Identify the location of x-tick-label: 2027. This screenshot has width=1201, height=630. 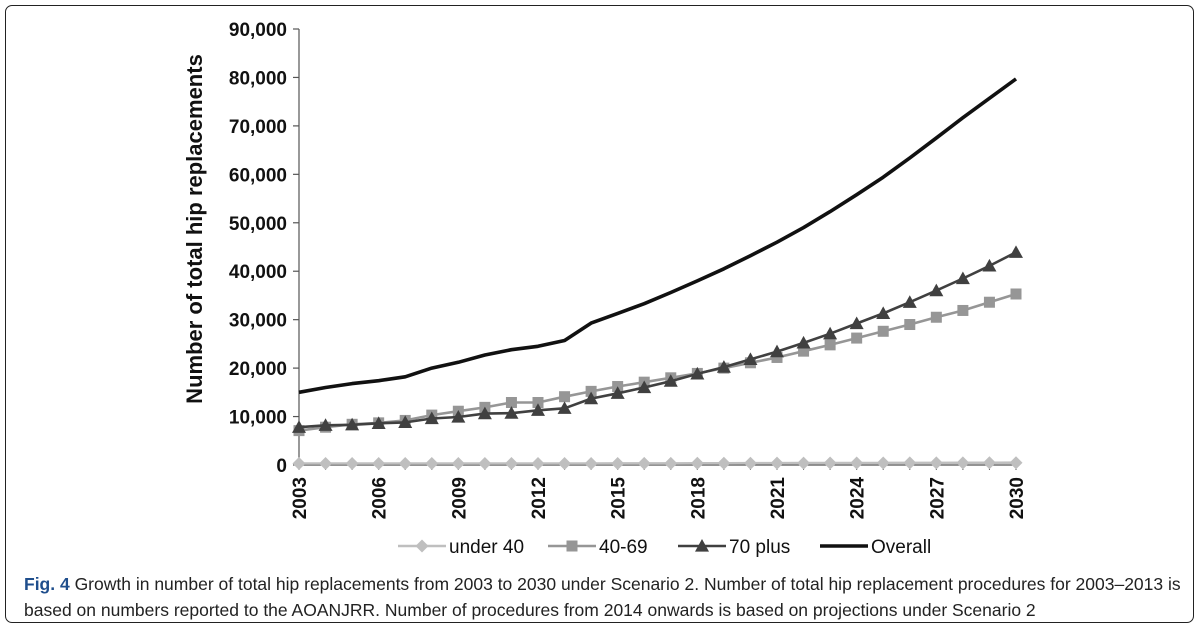
(937, 498).